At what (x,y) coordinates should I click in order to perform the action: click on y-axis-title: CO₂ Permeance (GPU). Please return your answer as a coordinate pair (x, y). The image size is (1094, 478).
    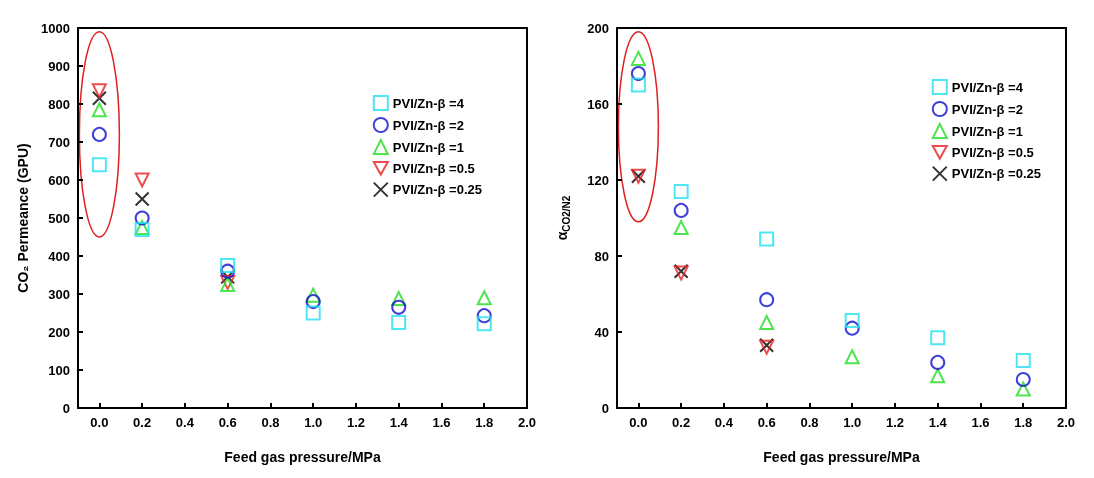
    Looking at the image, I should click on (23, 218).